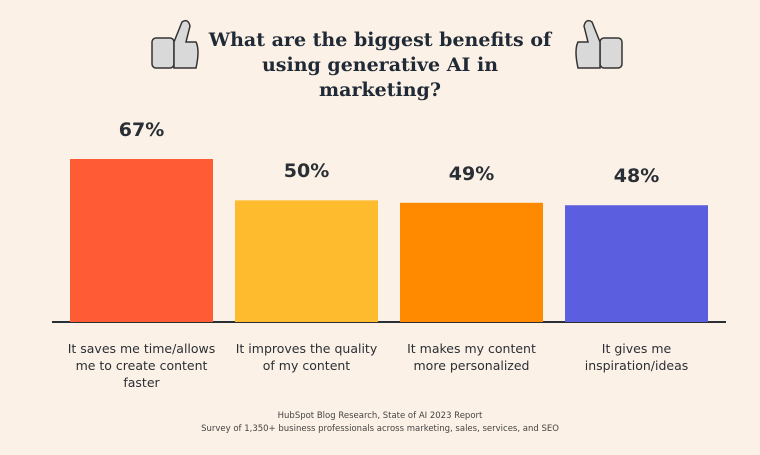 The image size is (760, 455). Describe the element at coordinates (636, 357) in the screenshot. I see `x-tick-label: It gives me inspiration/ideas` at that location.